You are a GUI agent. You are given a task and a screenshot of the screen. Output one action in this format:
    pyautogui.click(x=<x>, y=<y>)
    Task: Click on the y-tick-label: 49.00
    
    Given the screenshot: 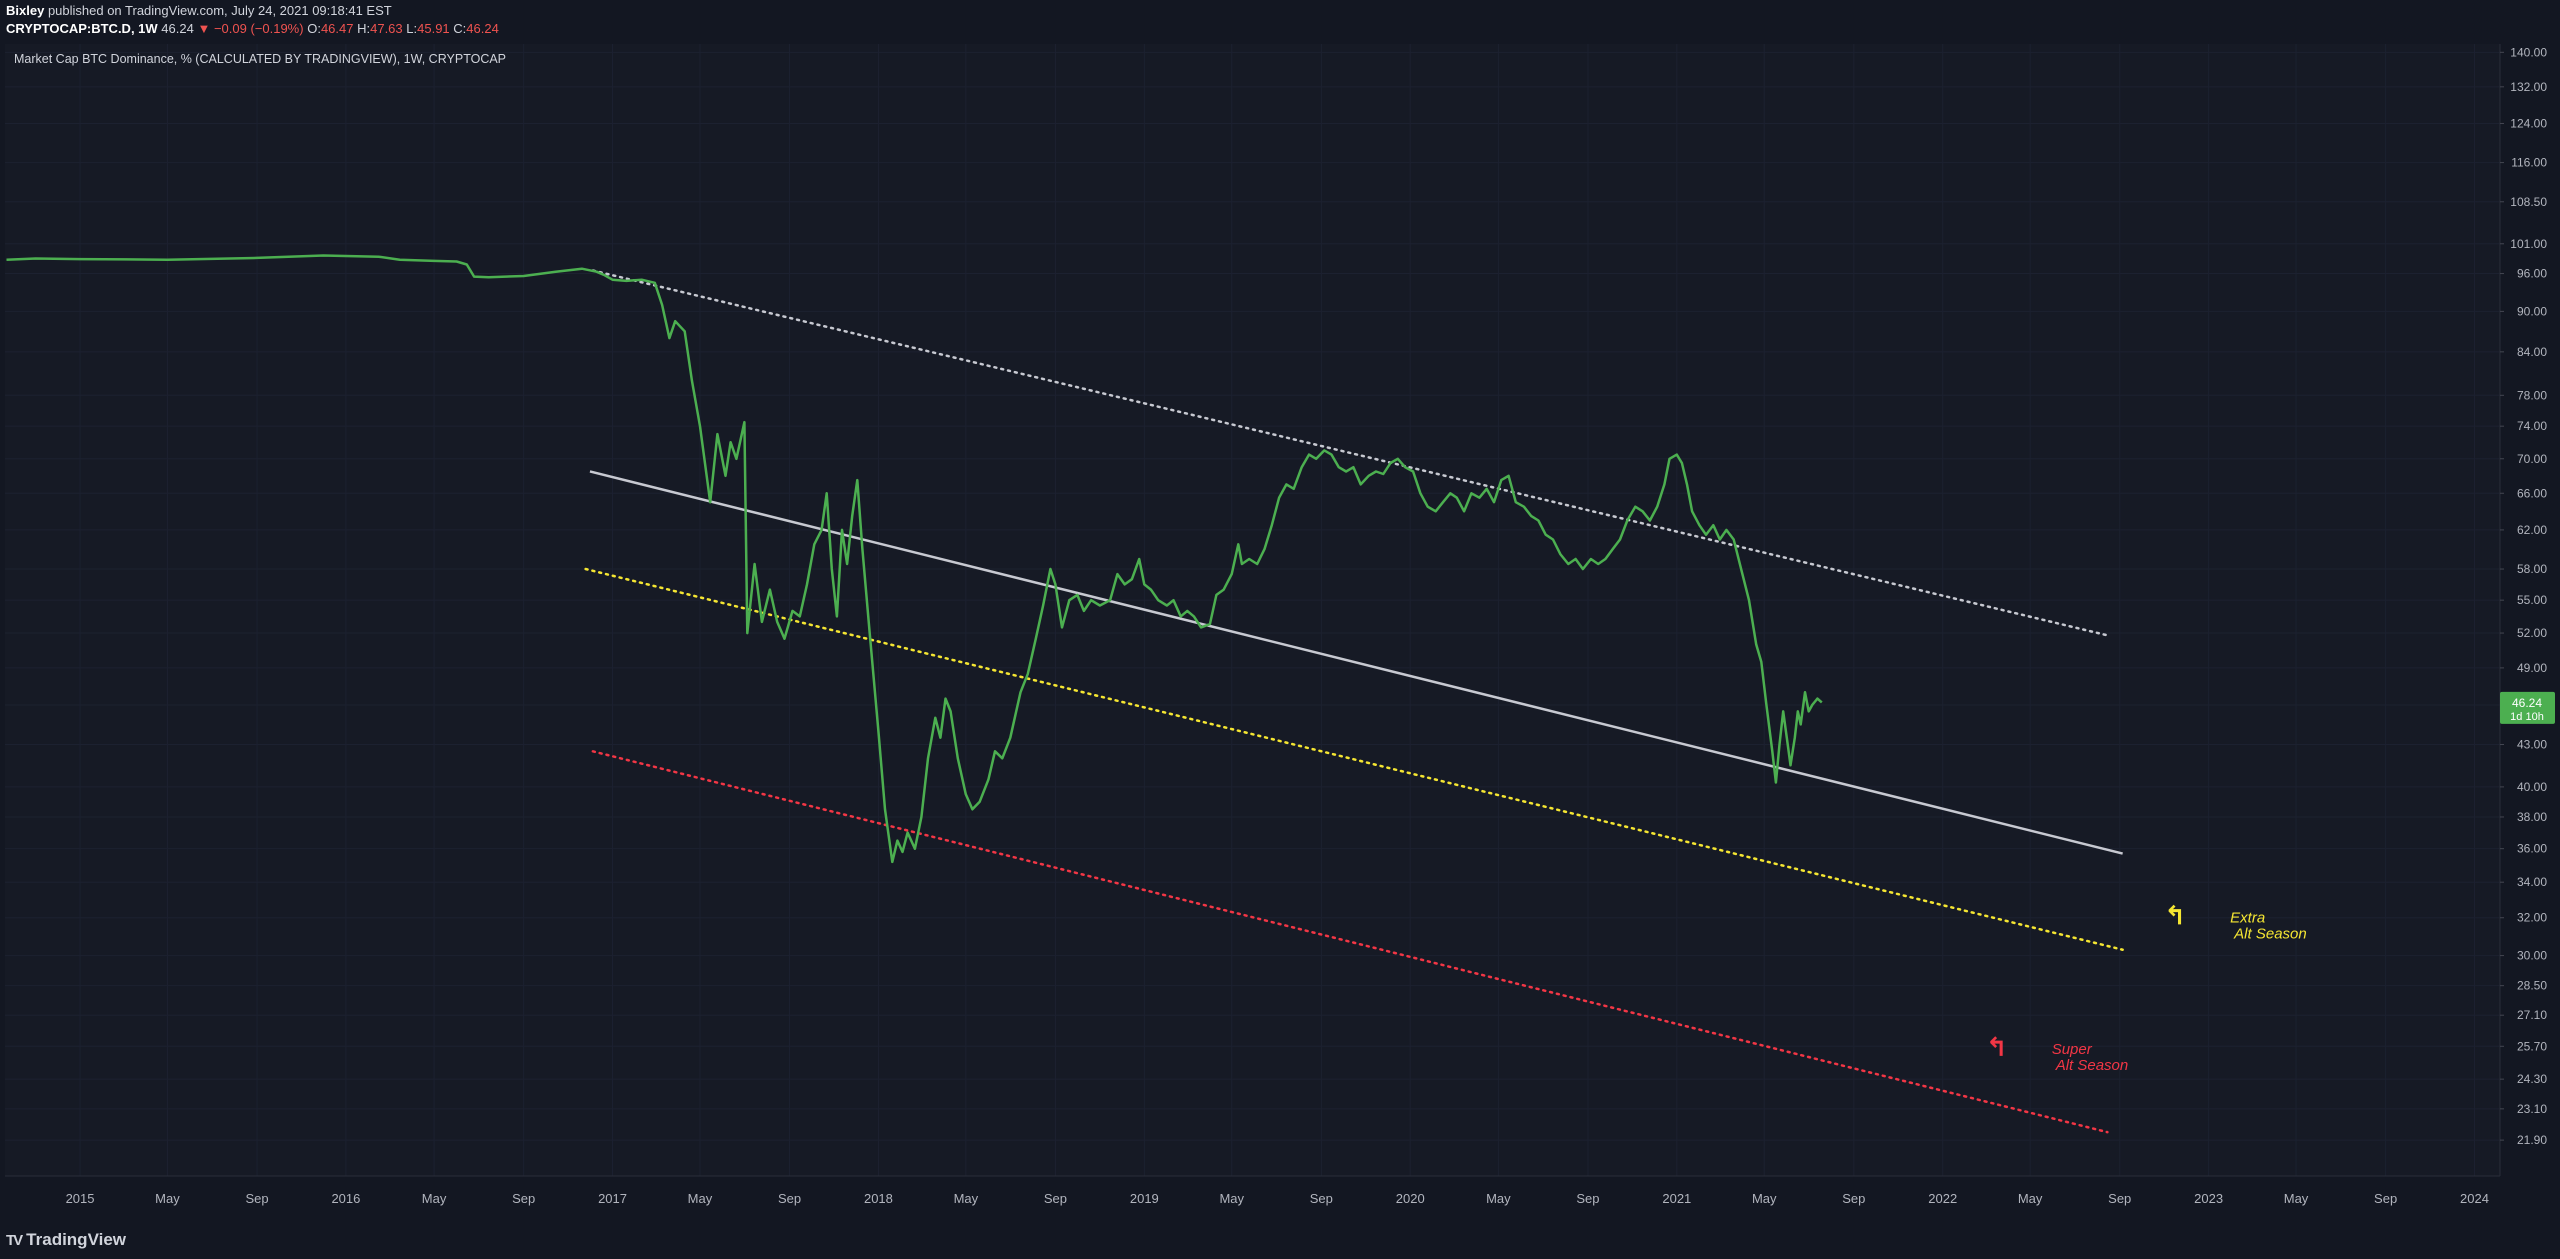 What is the action you would take?
    pyautogui.click(x=2532, y=668)
    